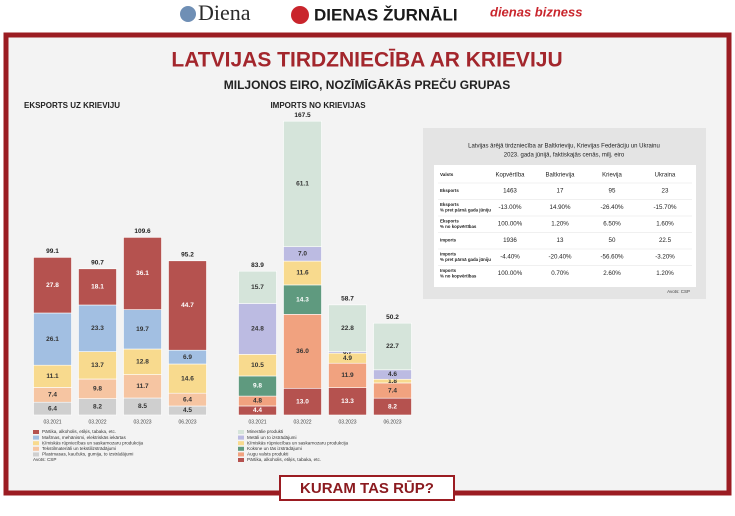  Describe the element at coordinates (142, 231) in the screenshot. I see `total-label: 109.6` at that location.